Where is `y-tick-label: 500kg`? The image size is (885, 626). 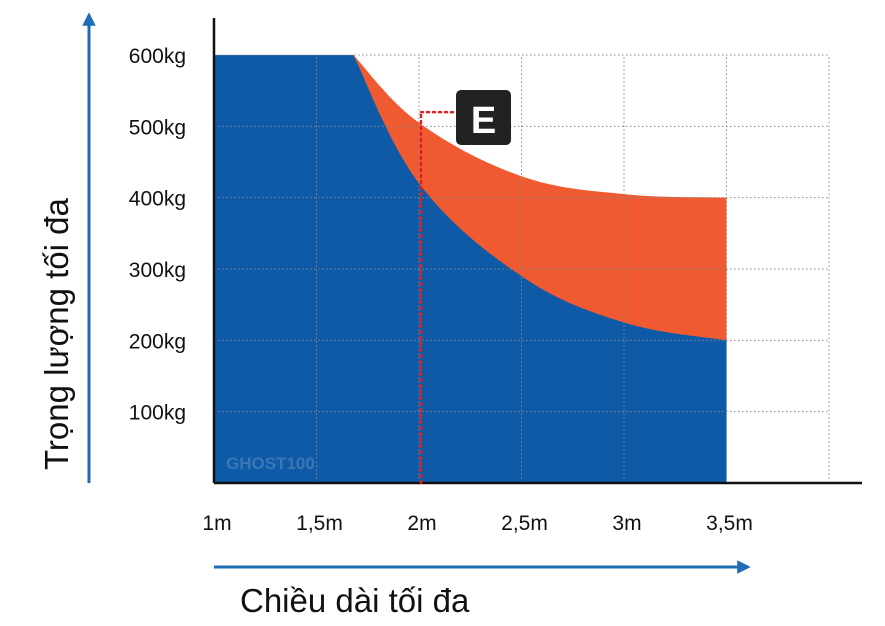
y-tick-label: 500kg is located at coordinates (157, 127).